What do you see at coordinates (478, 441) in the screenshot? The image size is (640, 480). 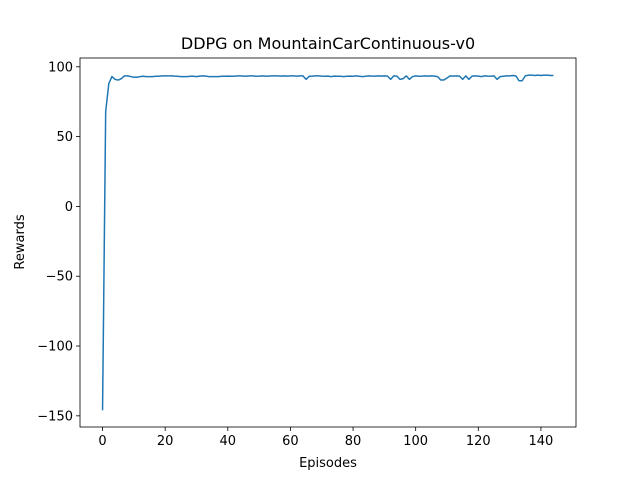 I see `x-tick-label: 120` at bounding box center [478, 441].